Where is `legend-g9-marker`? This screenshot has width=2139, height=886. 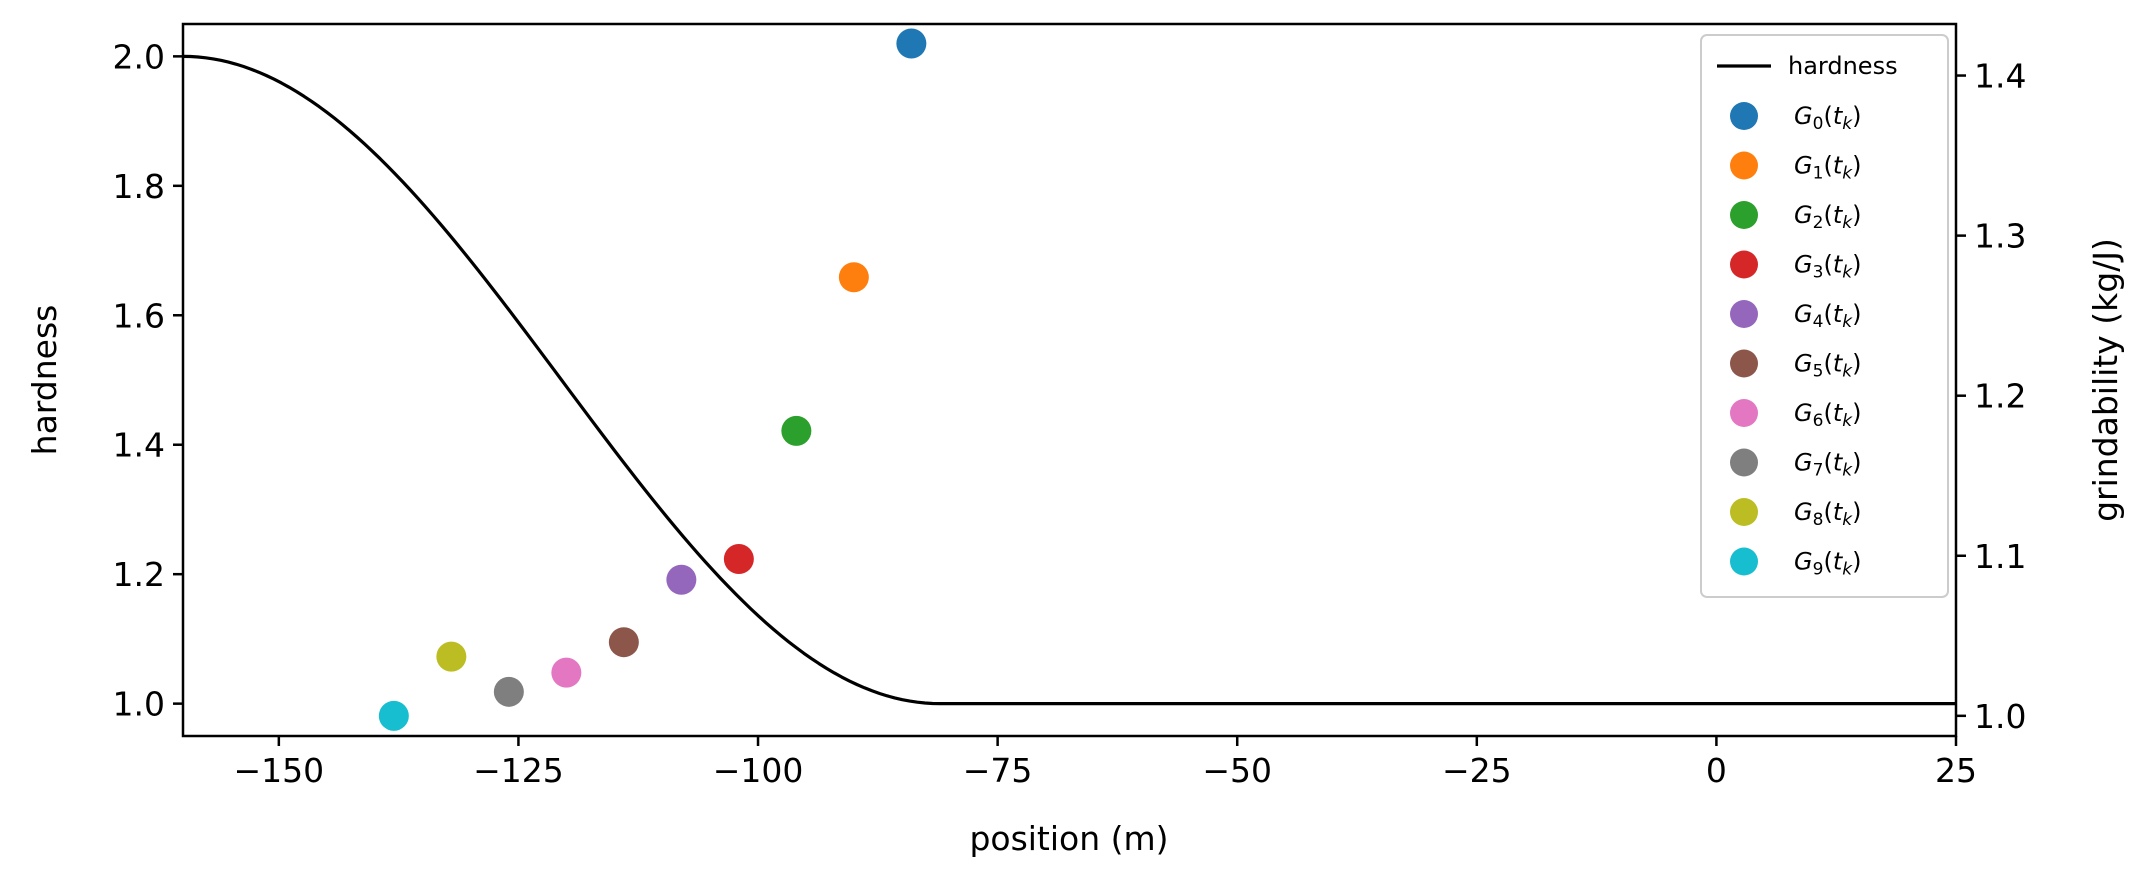 legend-g9-marker is located at coordinates (1744, 561).